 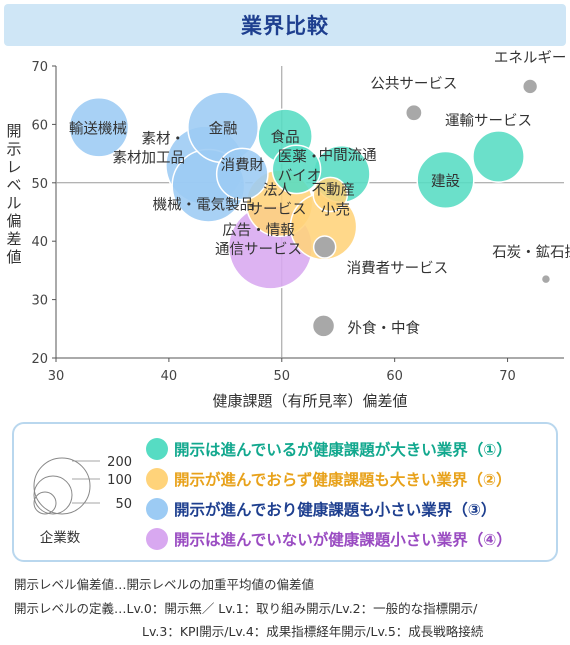 I want to click on x-axis-label: 健康課題（有所見率）偏差値, so click(x=309, y=401).